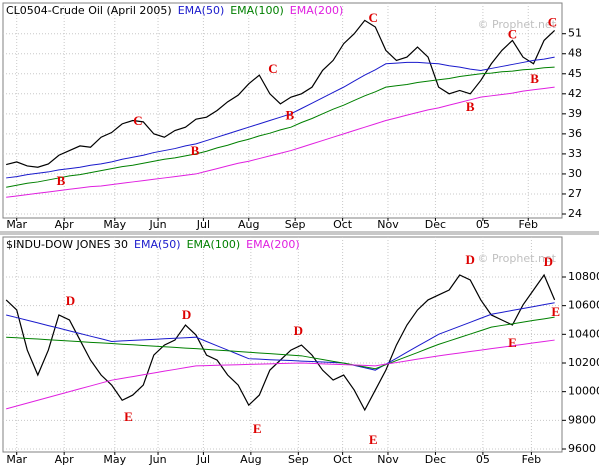 The image size is (599, 469). I want to click on y-tick-label: 51, so click(575, 33).